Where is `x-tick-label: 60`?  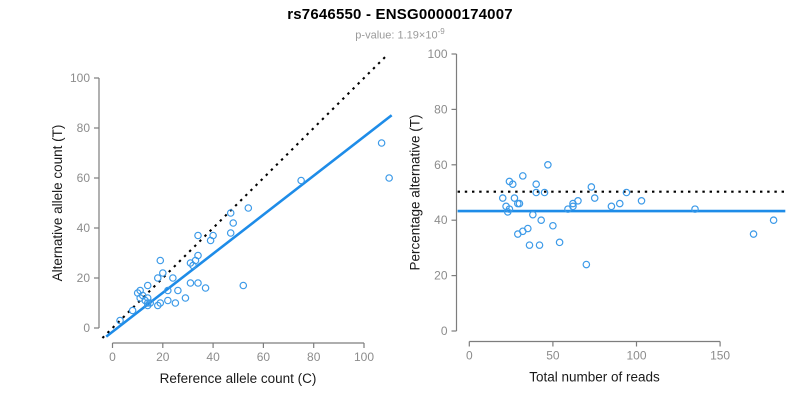
x-tick-label: 60 is located at coordinates (264, 357).